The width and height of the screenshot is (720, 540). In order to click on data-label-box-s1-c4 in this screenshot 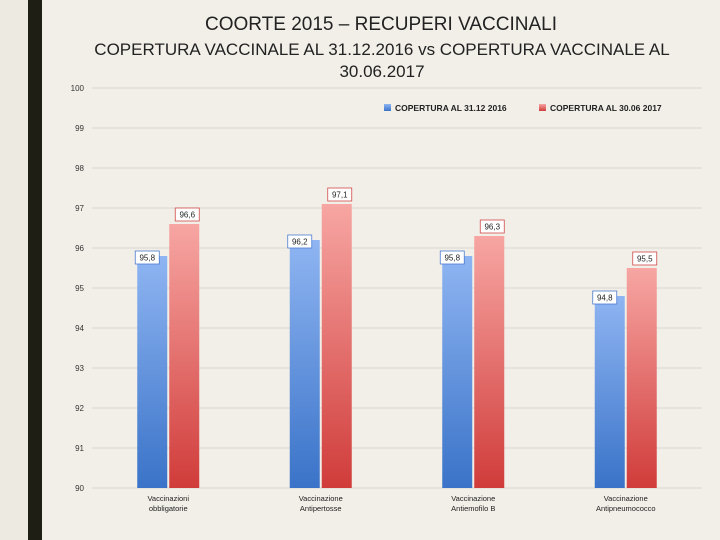, I will do `click(605, 297)`.